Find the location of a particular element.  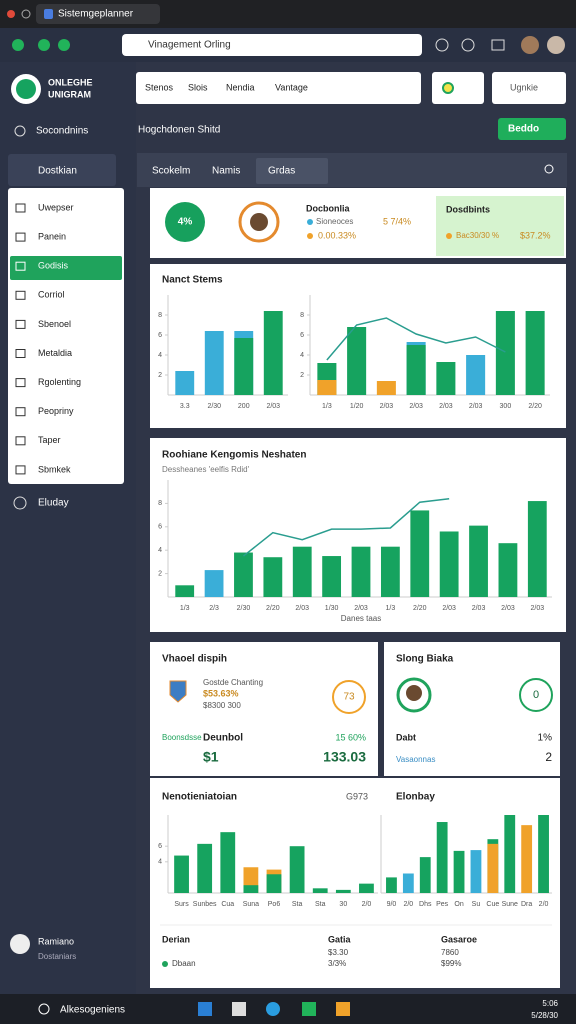

menu-item: Sbenoel is located at coordinates (54, 324).